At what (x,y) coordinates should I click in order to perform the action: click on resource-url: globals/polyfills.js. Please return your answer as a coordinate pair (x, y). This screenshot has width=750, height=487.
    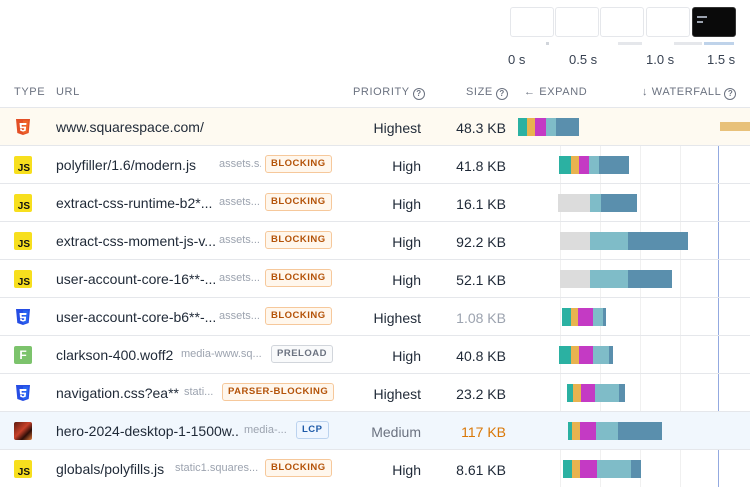
    Looking at the image, I should click on (110, 469).